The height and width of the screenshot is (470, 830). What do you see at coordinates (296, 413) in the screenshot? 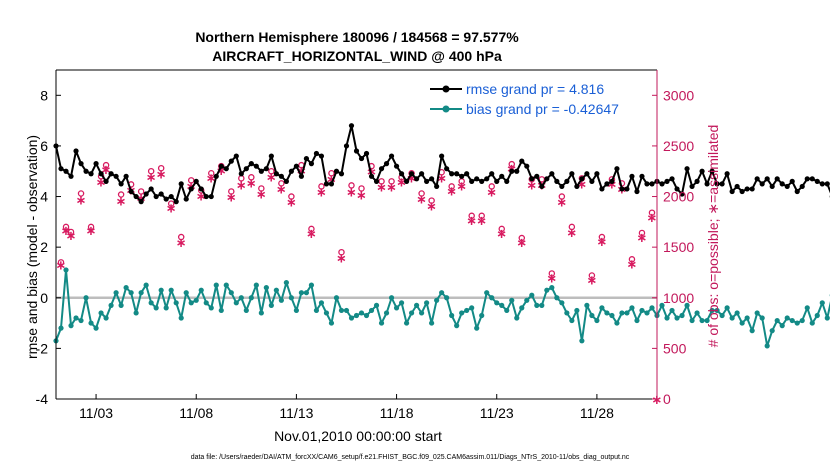
I see `x-tick-label: 11/13` at bounding box center [296, 413].